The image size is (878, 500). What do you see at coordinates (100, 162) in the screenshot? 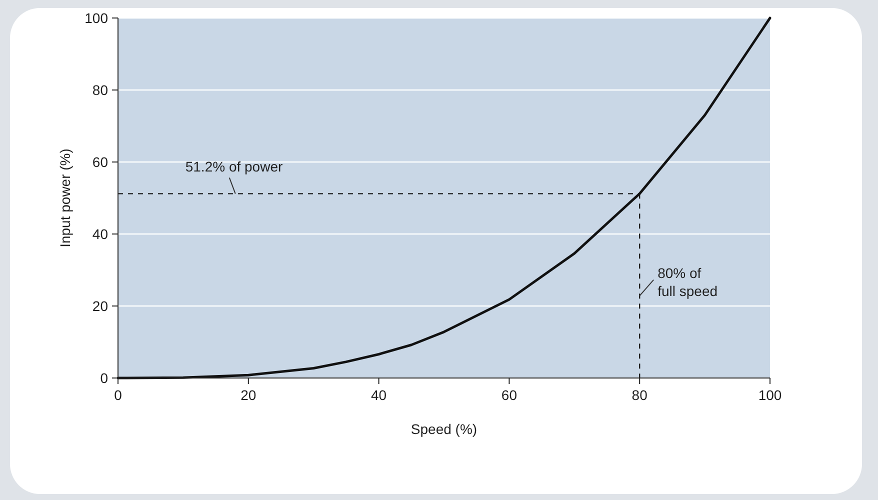
I see `y-tick-label: 60` at bounding box center [100, 162].